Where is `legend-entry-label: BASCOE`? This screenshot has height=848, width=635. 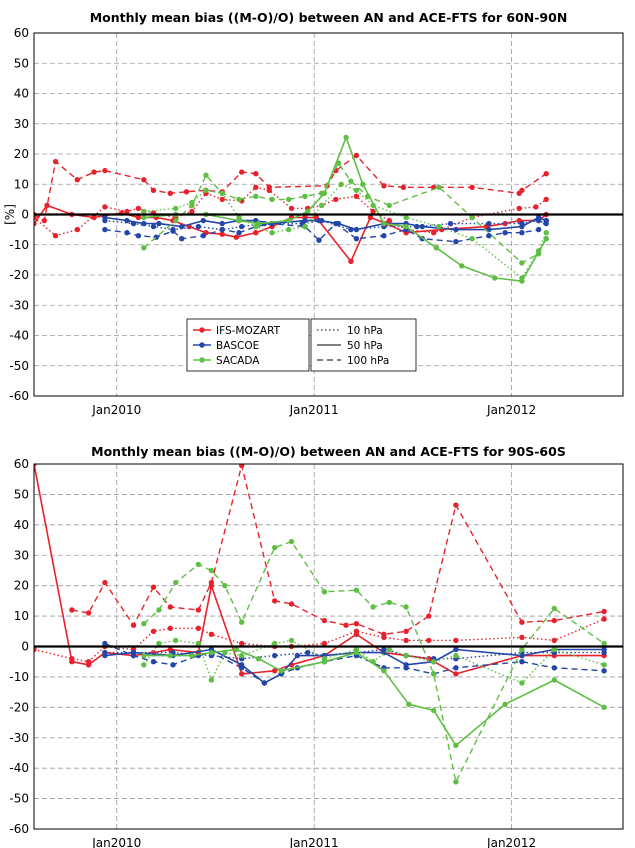
legend-entry-label: BASCOE is located at coordinates (237, 346).